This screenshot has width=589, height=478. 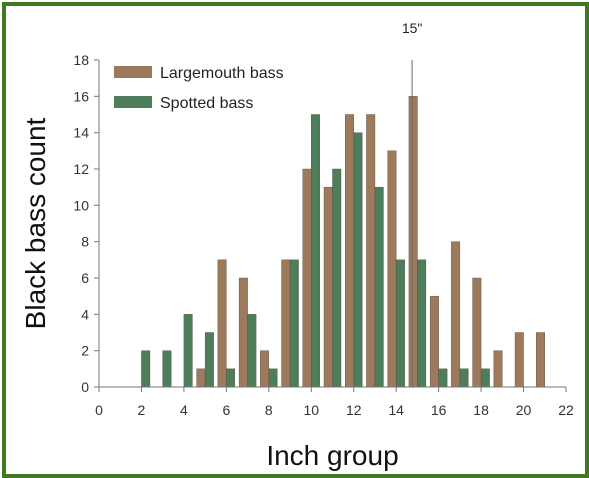 What do you see at coordinates (332, 455) in the screenshot?
I see `x-axis-title: Inch group` at bounding box center [332, 455].